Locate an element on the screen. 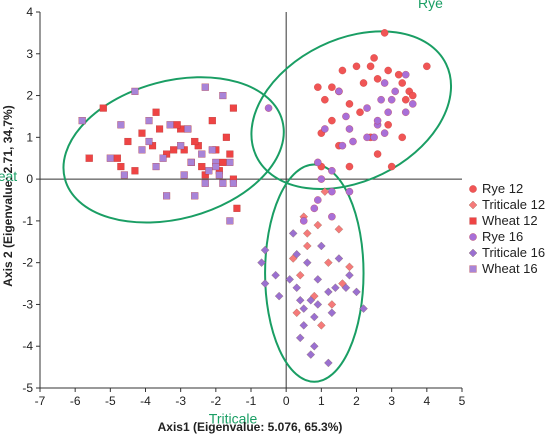  y-tick-label: -1 is located at coordinates (27, 221).